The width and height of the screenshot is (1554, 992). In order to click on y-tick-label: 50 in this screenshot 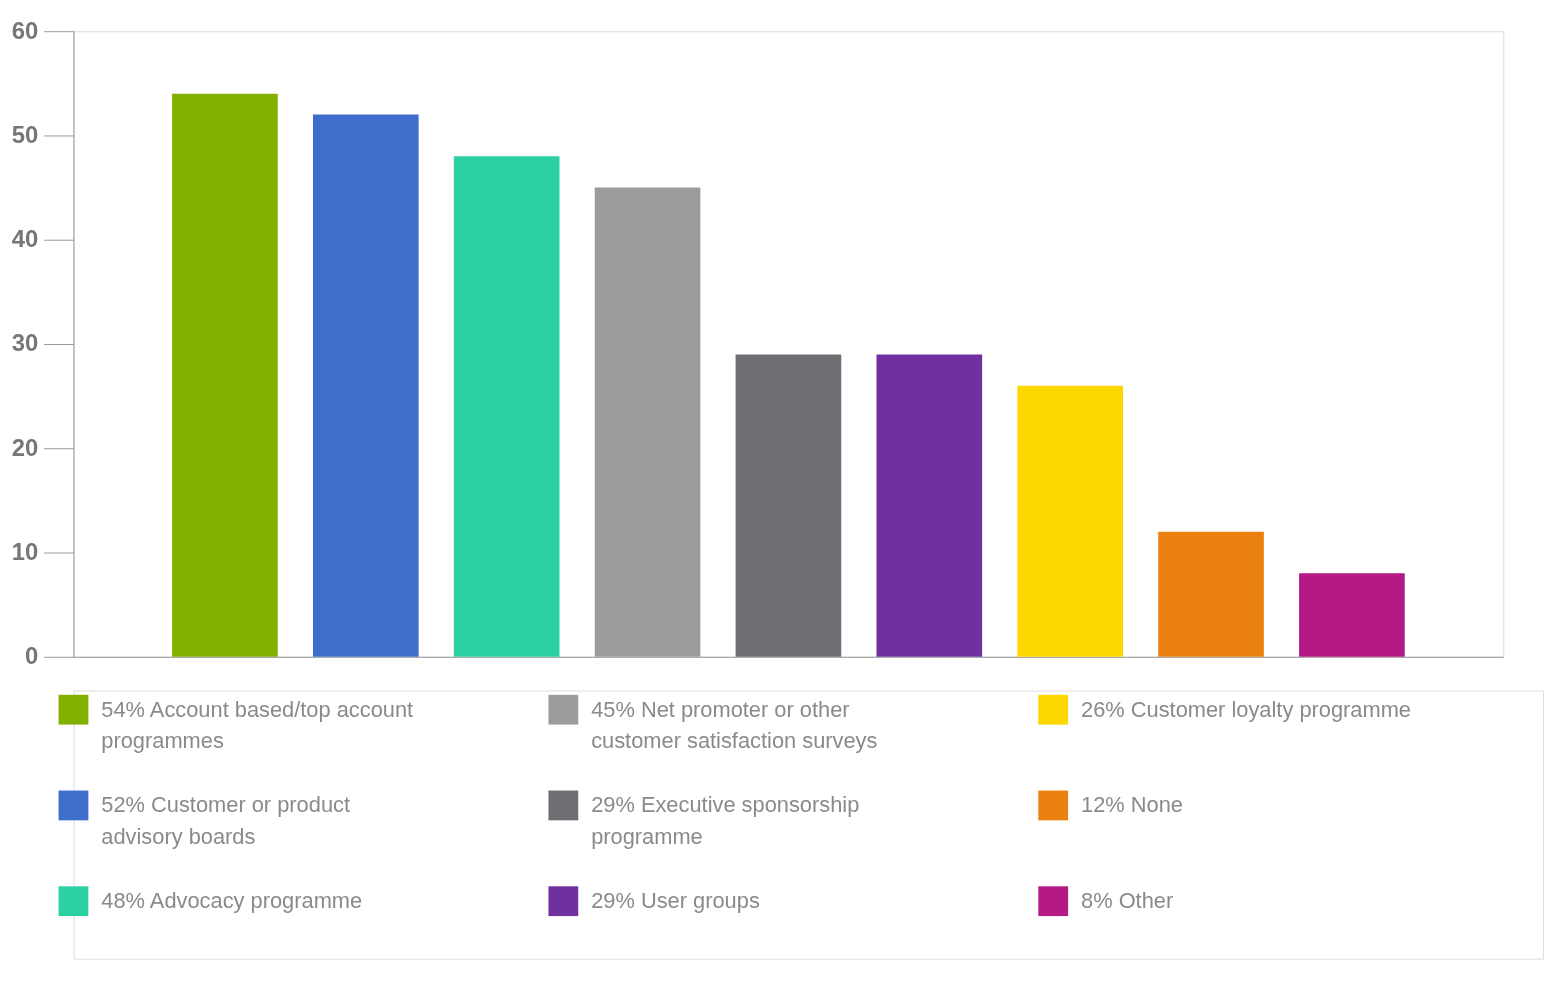, I will do `click(25, 134)`.